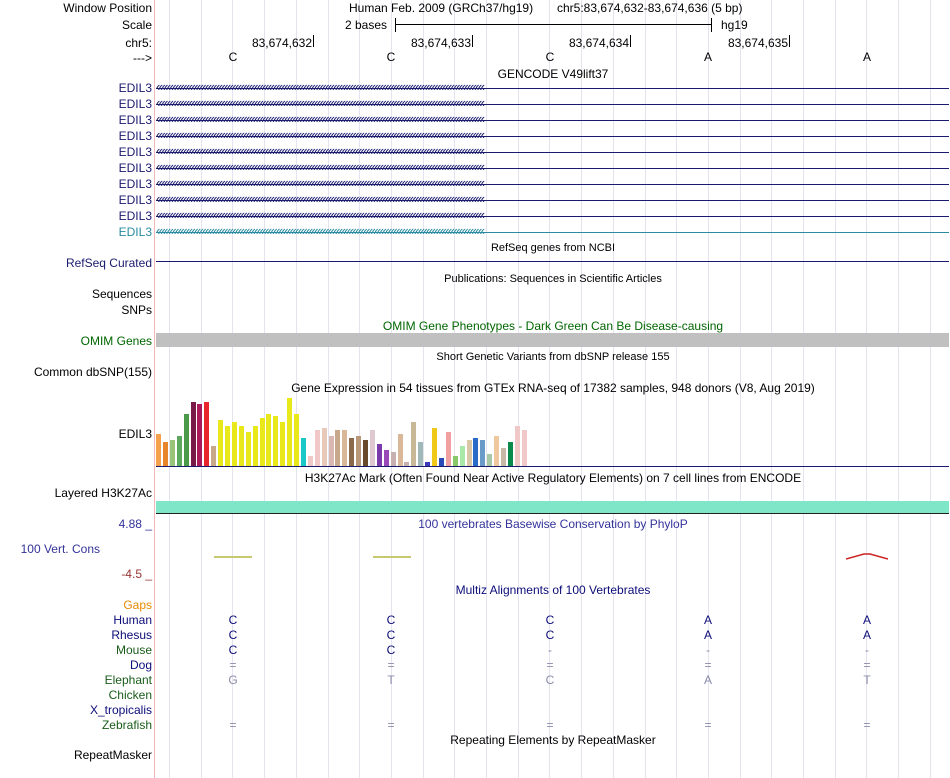 The width and height of the screenshot is (950, 778). What do you see at coordinates (121, 294) in the screenshot?
I see `publications-track-label: Sequences` at bounding box center [121, 294].